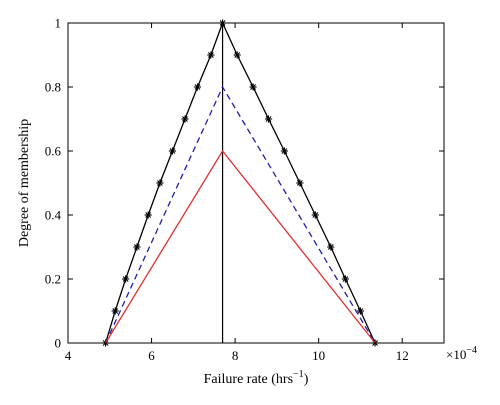 This screenshot has height=405, width=500. Describe the element at coordinates (53, 151) in the screenshot. I see `y-tick-label: 0.6` at that location.